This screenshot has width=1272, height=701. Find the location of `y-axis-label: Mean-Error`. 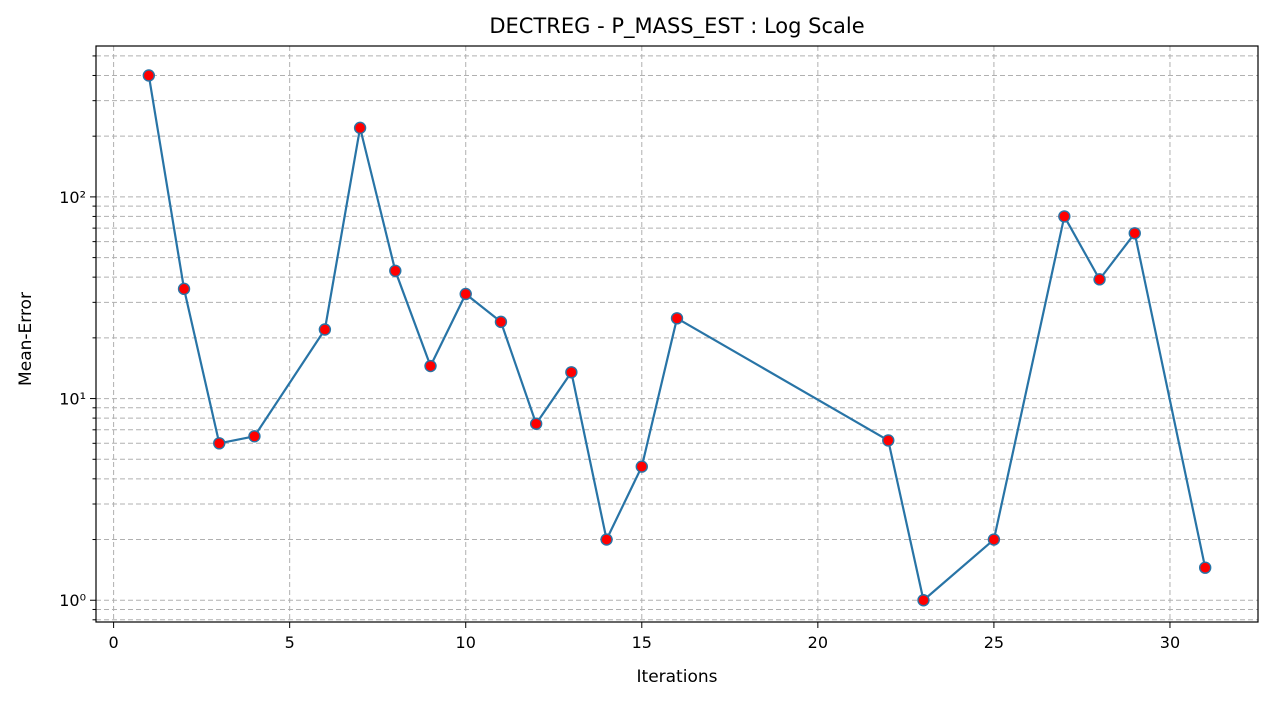

y-axis-label: Mean-Error is located at coordinates (26, 339).